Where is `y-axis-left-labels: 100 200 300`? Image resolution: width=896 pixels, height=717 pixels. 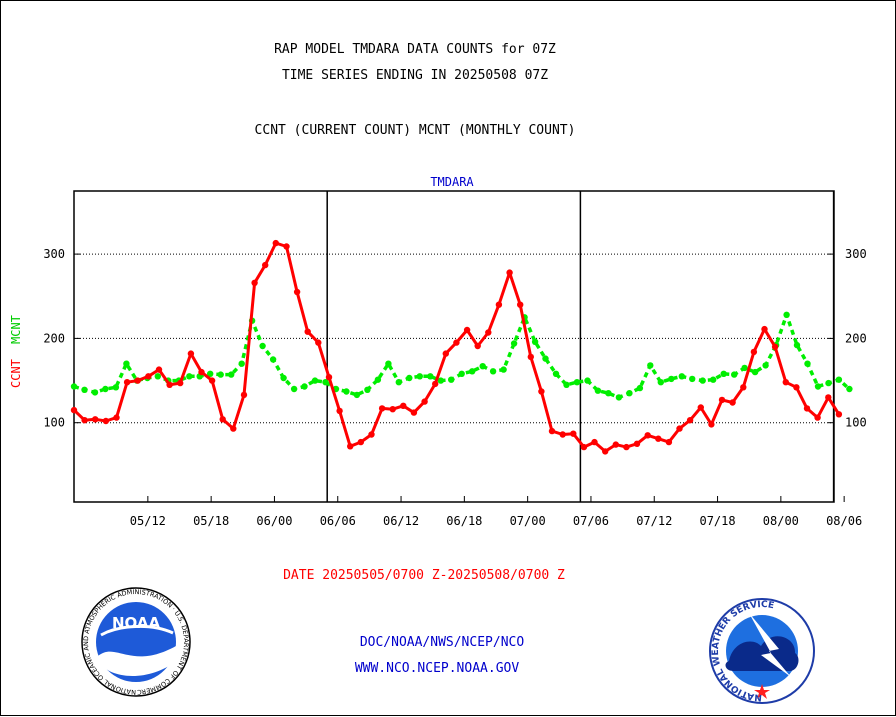 y-axis-left-labels: 100 200 300 is located at coordinates (54, 338).